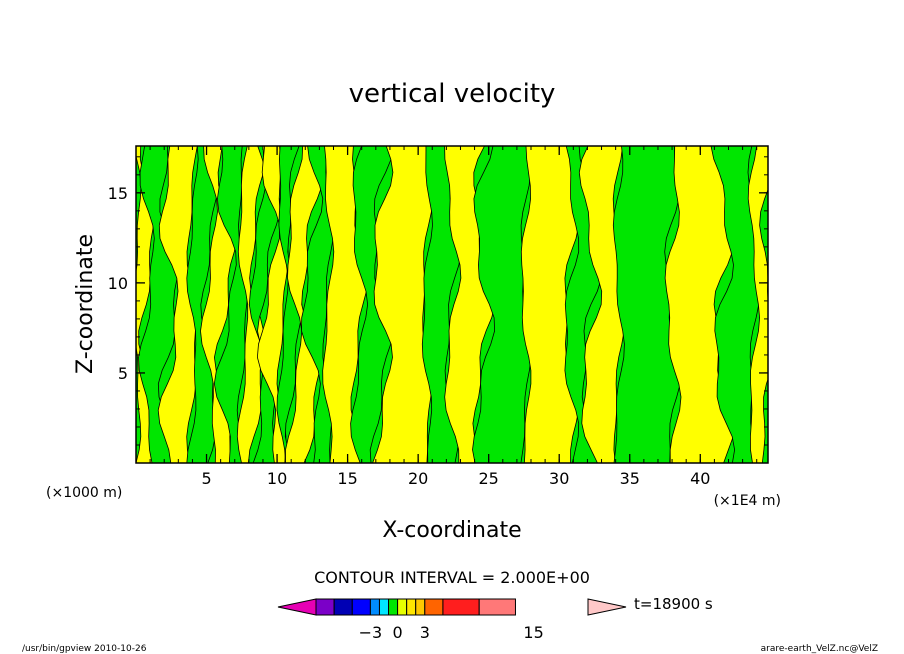 The height and width of the screenshot is (654, 904). What do you see at coordinates (84, 493) in the screenshot?
I see `x-unit-left: (×1000 m)` at bounding box center [84, 493].